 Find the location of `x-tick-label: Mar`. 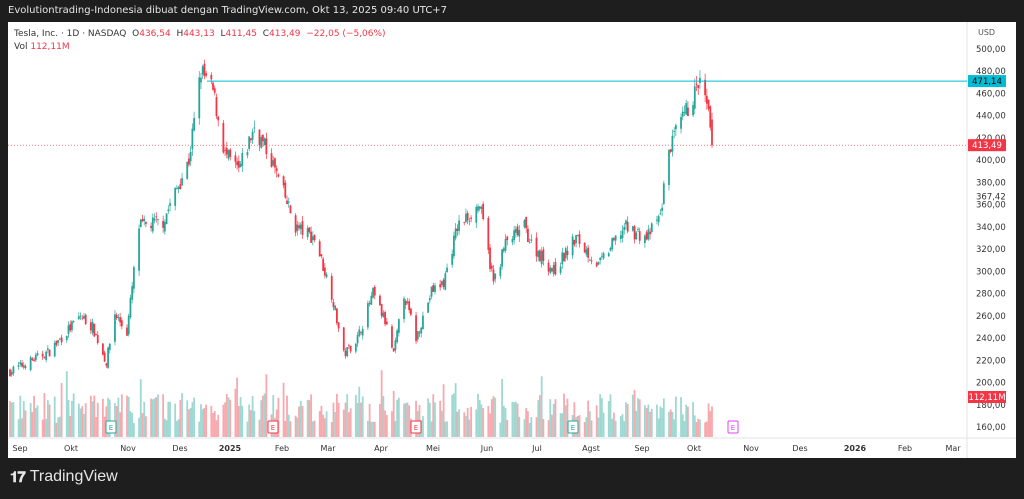

x-tick-label: Mar is located at coordinates (328, 448).